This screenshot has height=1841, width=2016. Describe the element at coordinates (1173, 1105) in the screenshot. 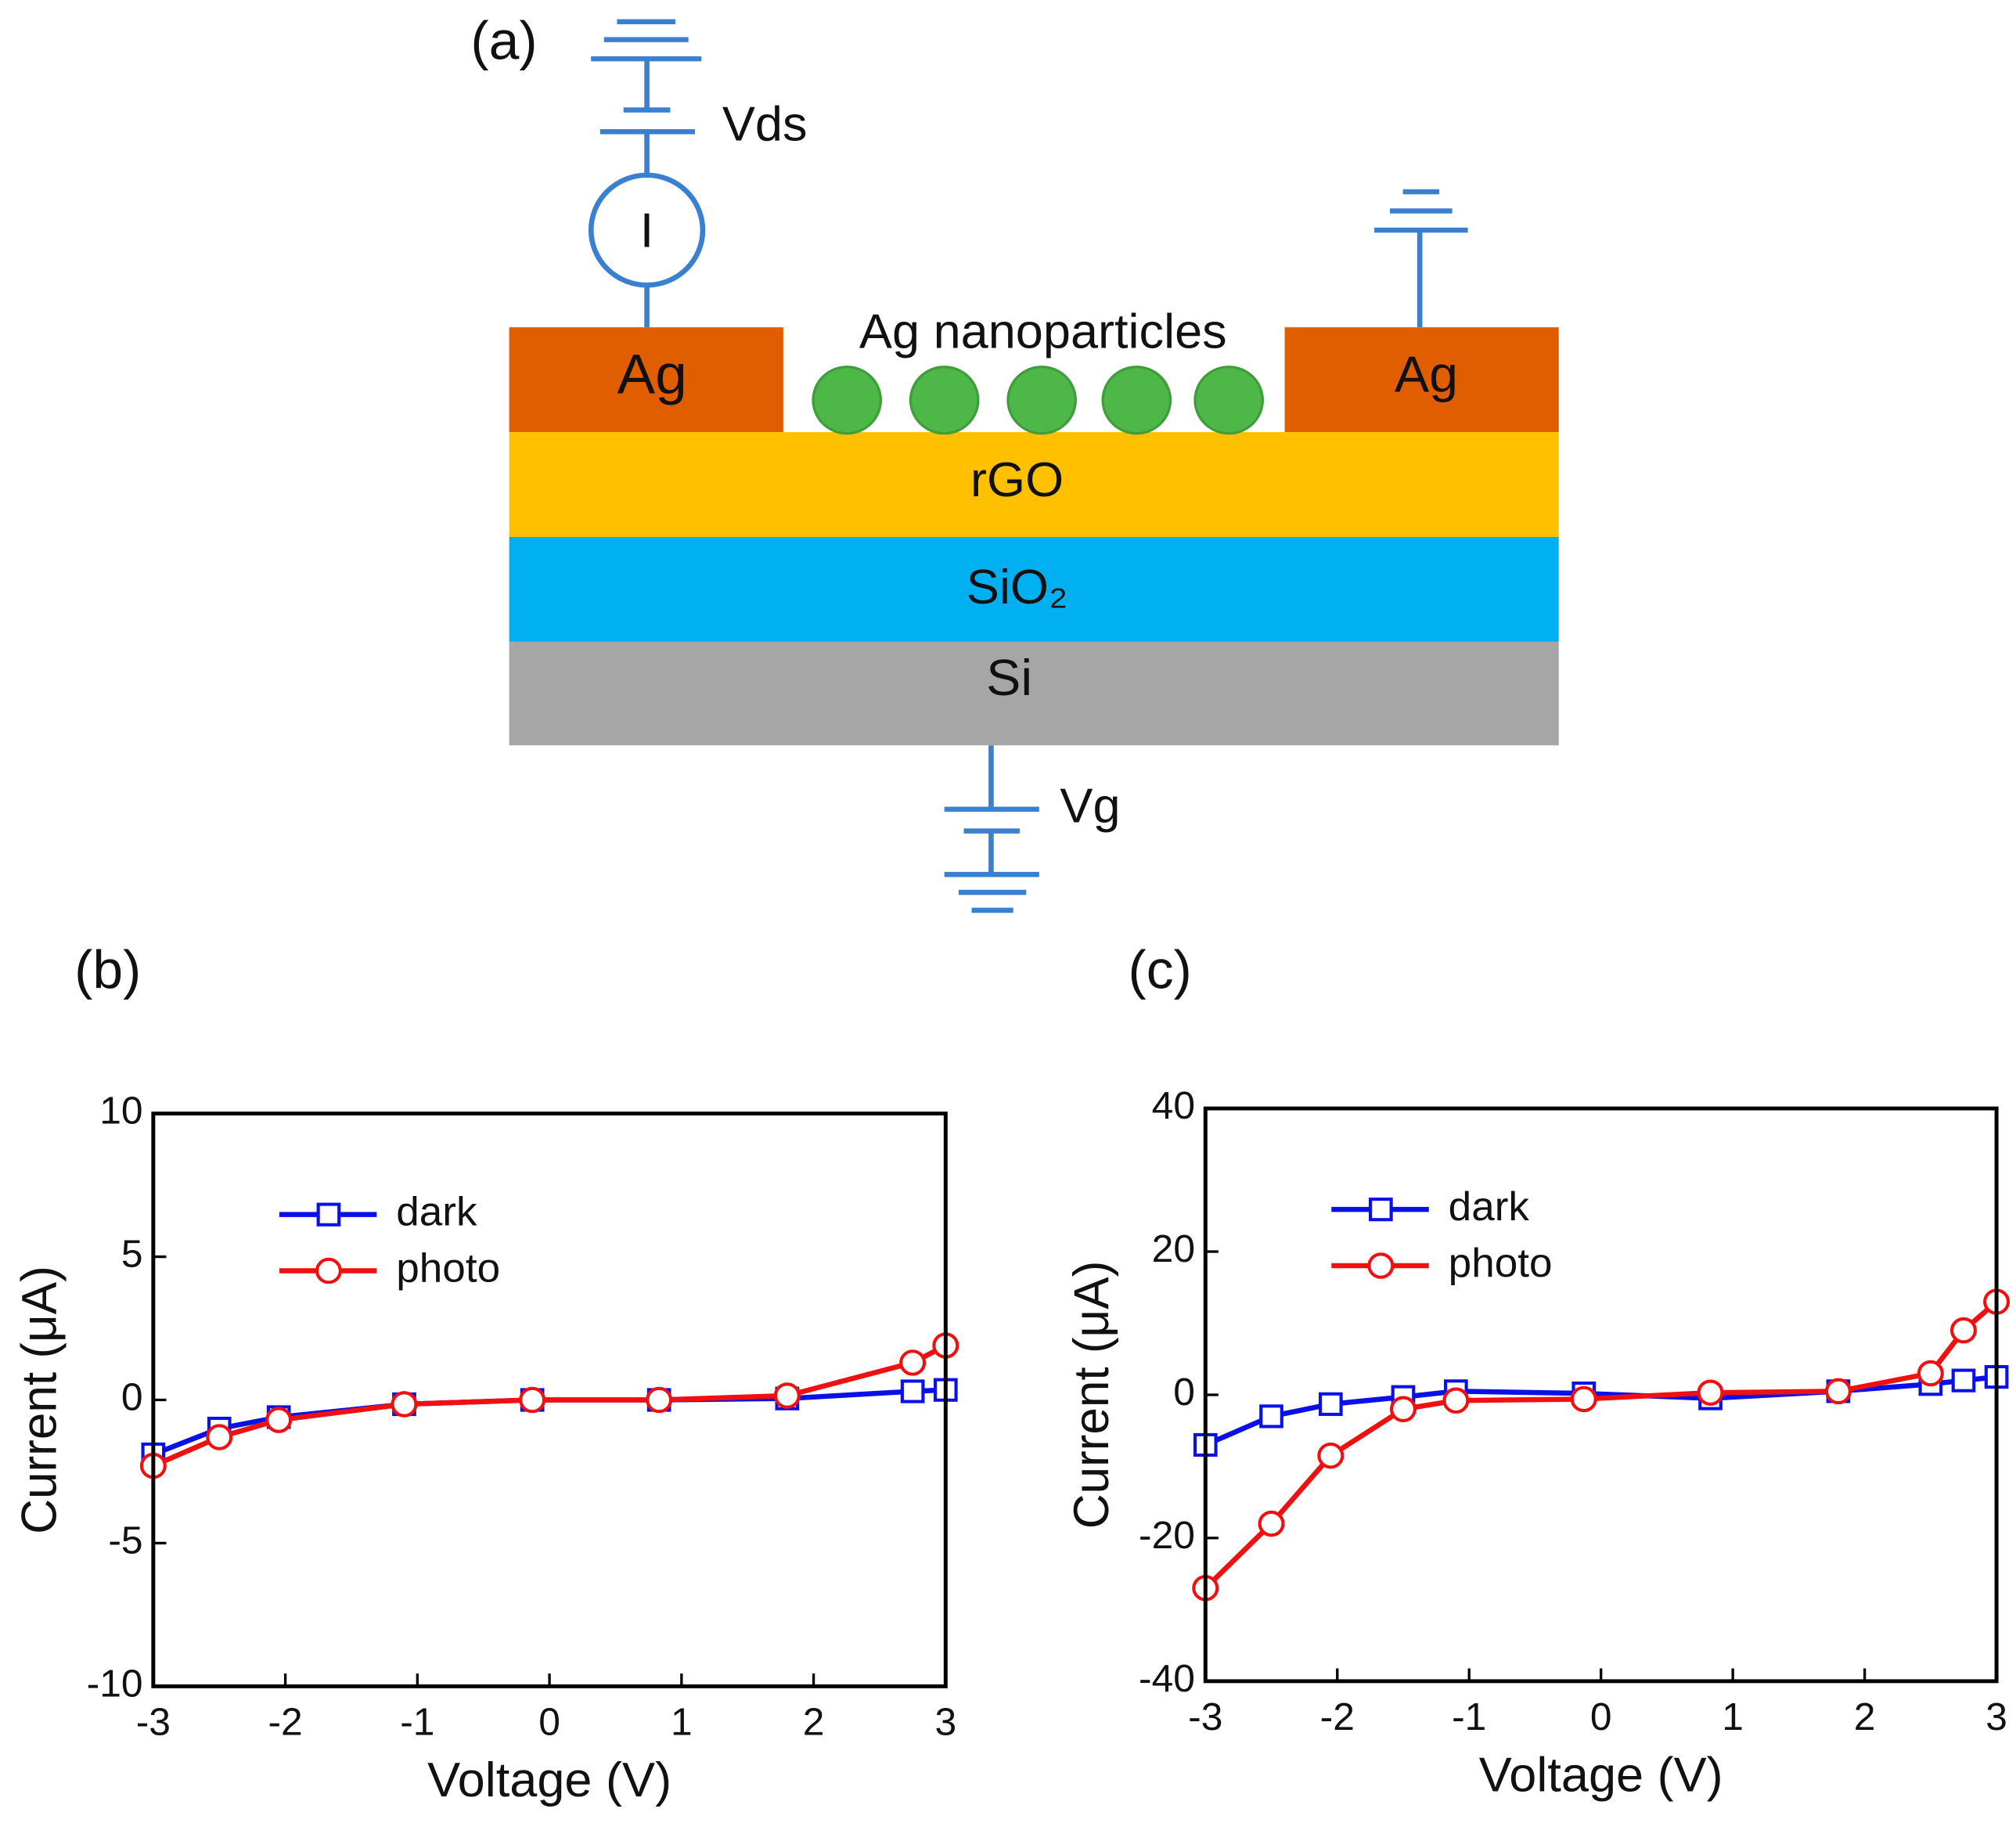

I see `y-tick-label: 40` at that location.